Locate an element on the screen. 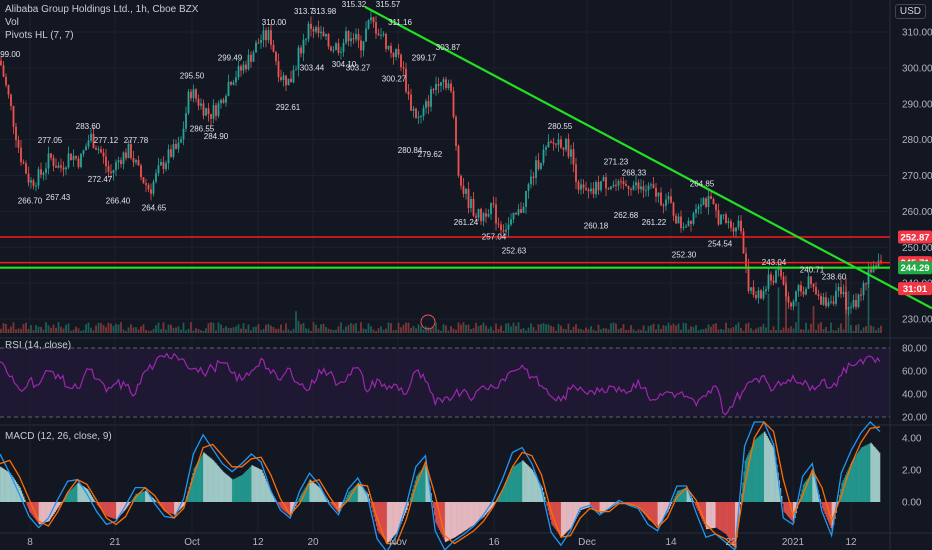  y-tick-label: 260.00 is located at coordinates (917, 212).